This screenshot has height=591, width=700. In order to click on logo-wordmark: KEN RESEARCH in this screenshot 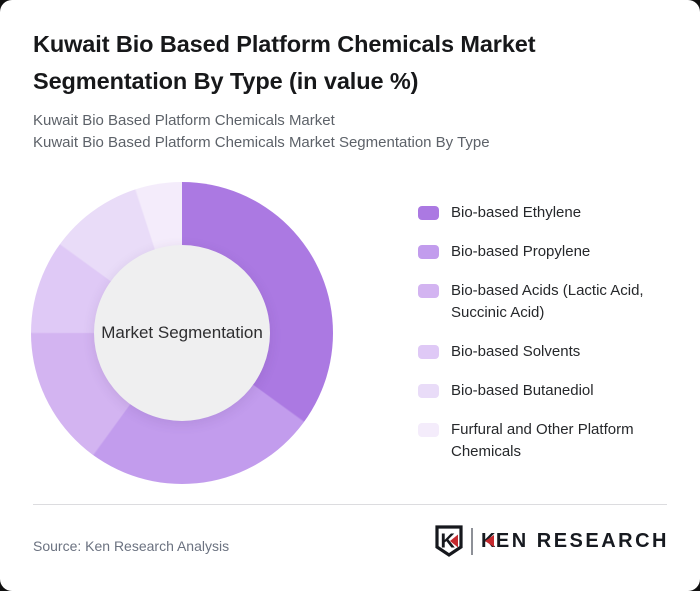, I will do `click(575, 541)`.